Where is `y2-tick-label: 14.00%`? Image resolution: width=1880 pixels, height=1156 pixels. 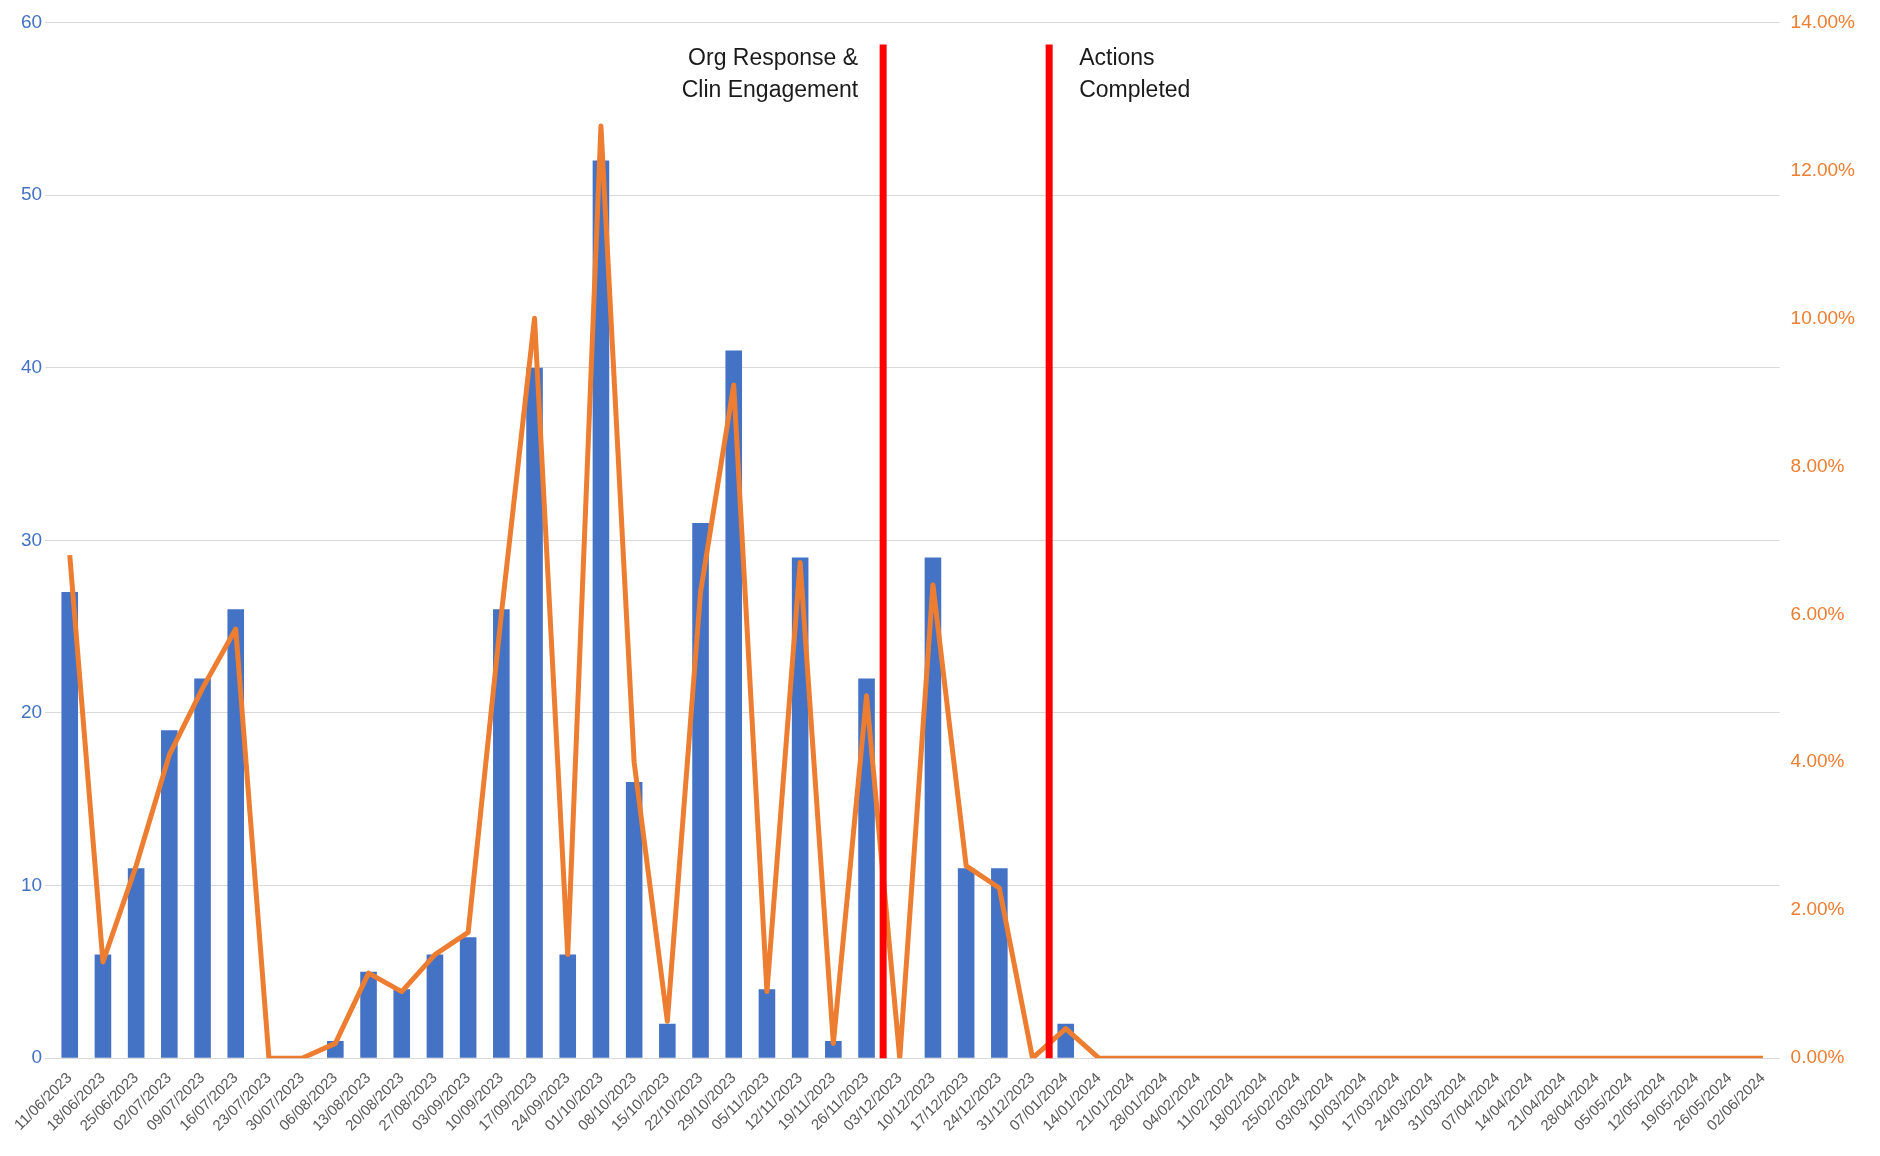 y2-tick-label: 14.00% is located at coordinates (1823, 21).